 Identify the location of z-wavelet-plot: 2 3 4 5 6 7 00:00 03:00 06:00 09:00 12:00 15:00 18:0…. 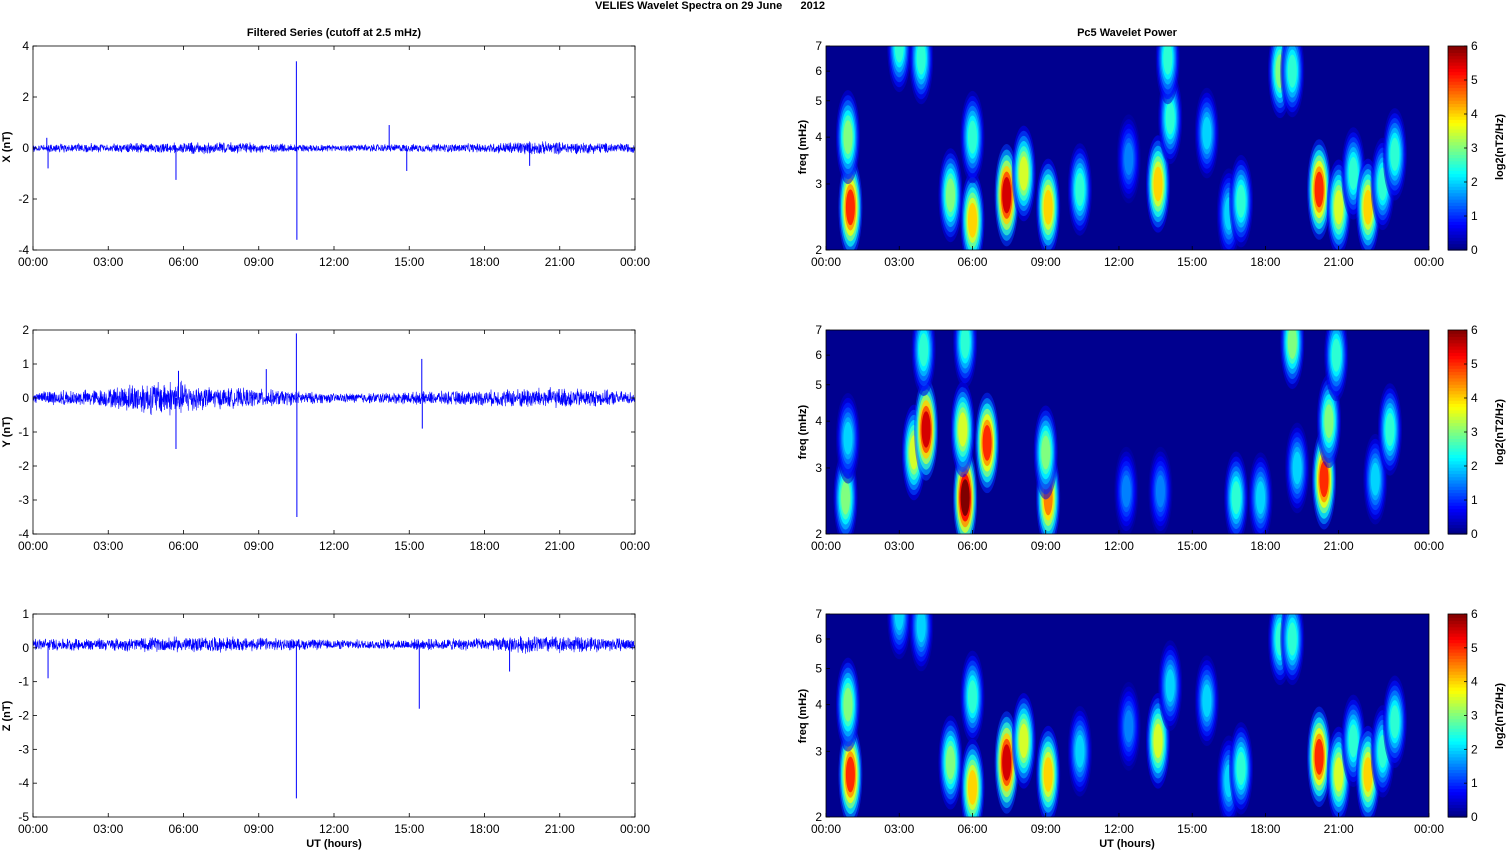
(1144, 721).